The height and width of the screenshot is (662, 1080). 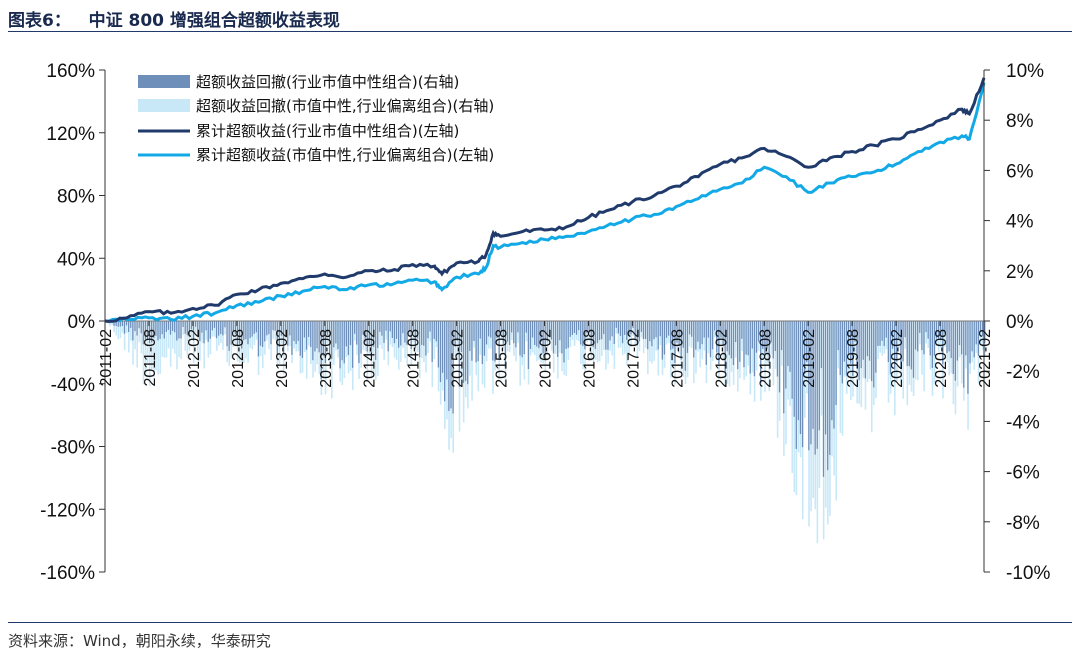 I want to click on right-tick-label: 6%, so click(x=1020, y=171).